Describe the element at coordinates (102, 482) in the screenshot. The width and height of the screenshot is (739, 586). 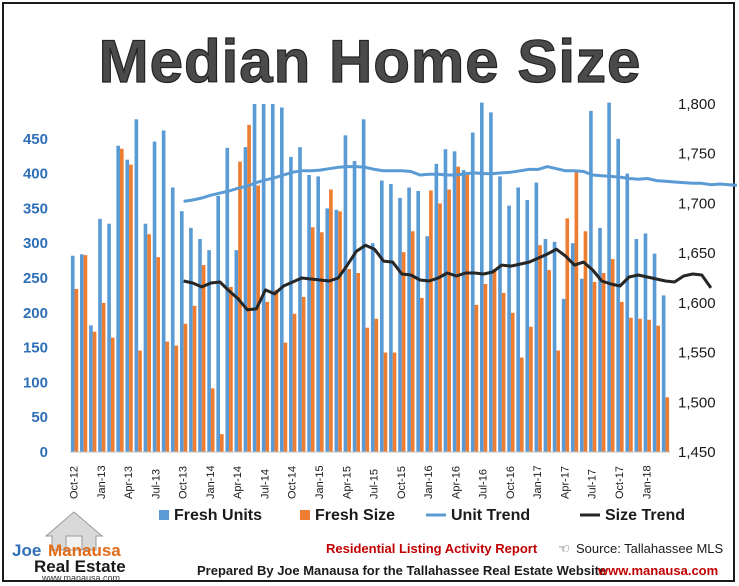
I see `x-tick-label: Jan-13` at that location.